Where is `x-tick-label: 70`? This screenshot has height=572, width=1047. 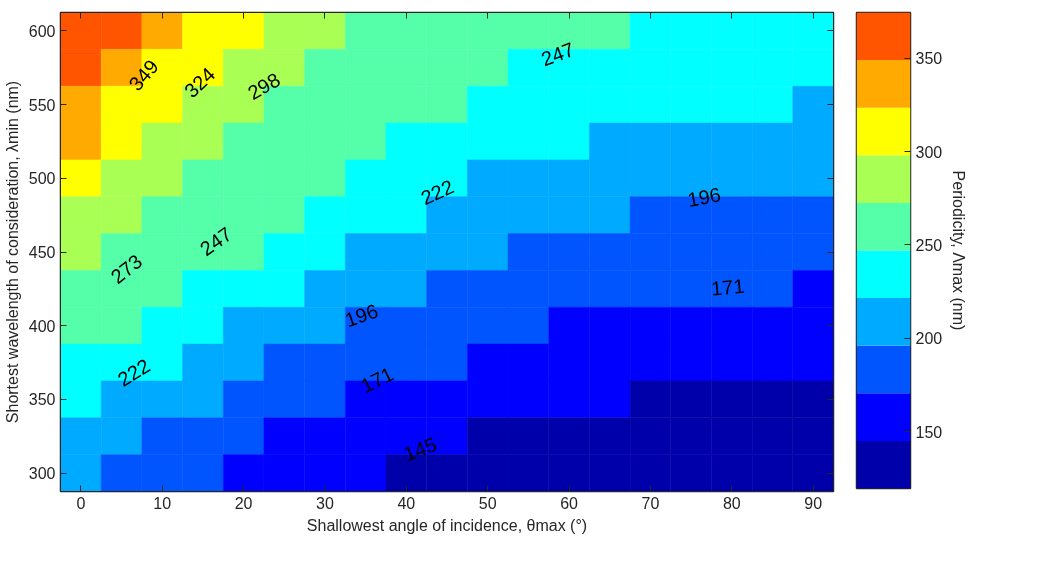 x-tick-label: 70 is located at coordinates (650, 503).